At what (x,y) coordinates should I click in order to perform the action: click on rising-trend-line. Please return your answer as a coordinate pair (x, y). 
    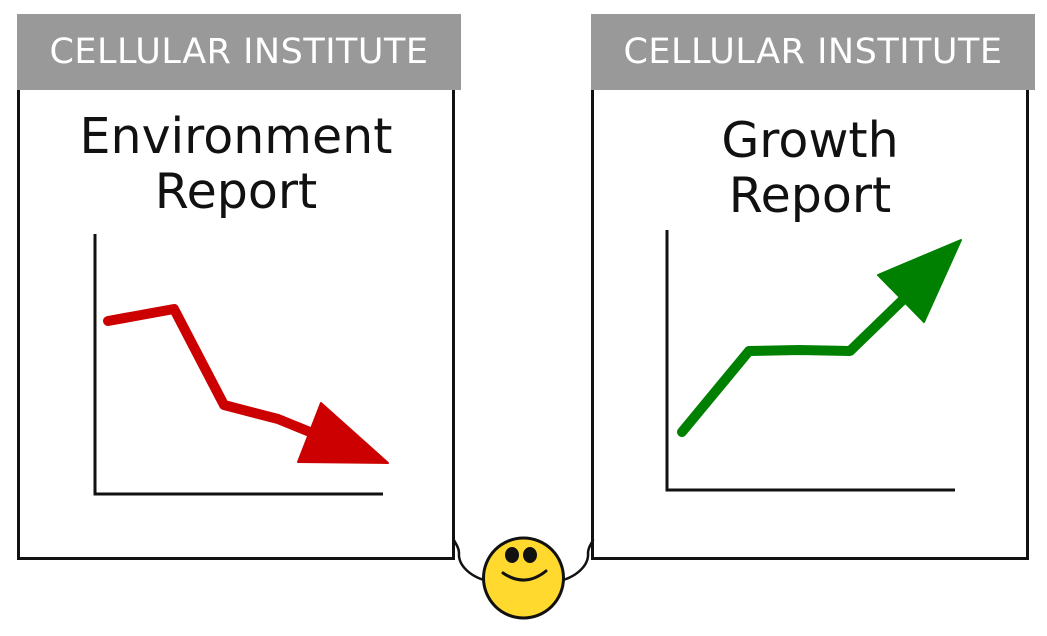
    Looking at the image, I should click on (798, 360).